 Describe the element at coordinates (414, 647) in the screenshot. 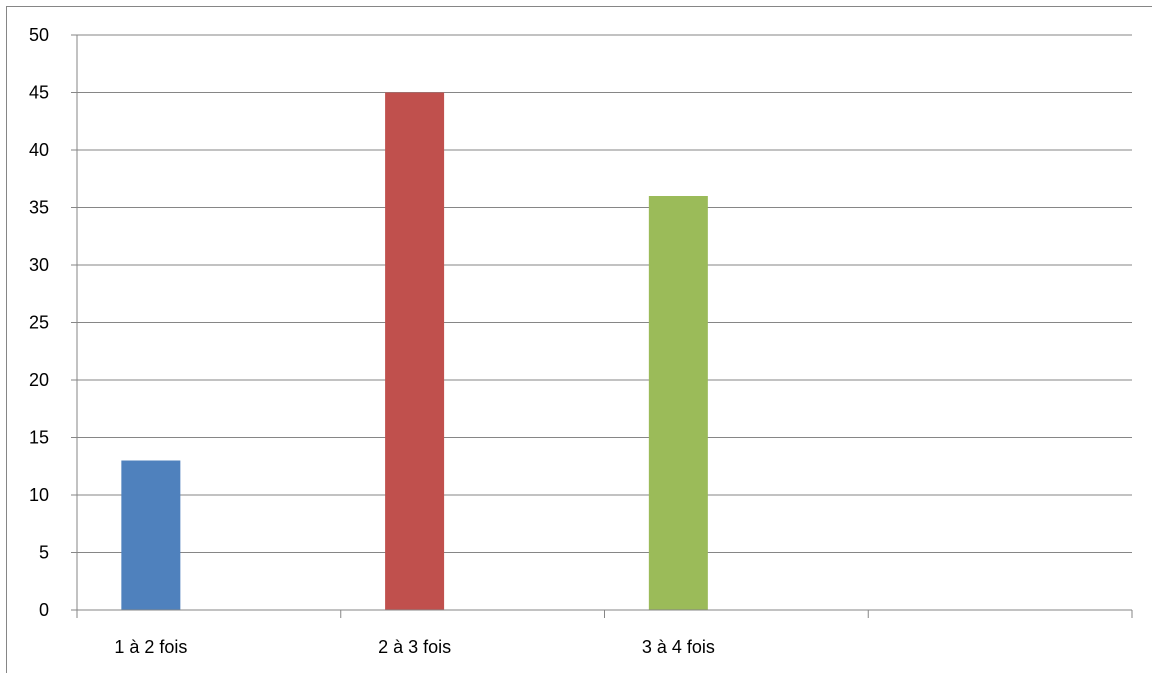

I see `x-tick-label: 2 à 3 fois` at that location.